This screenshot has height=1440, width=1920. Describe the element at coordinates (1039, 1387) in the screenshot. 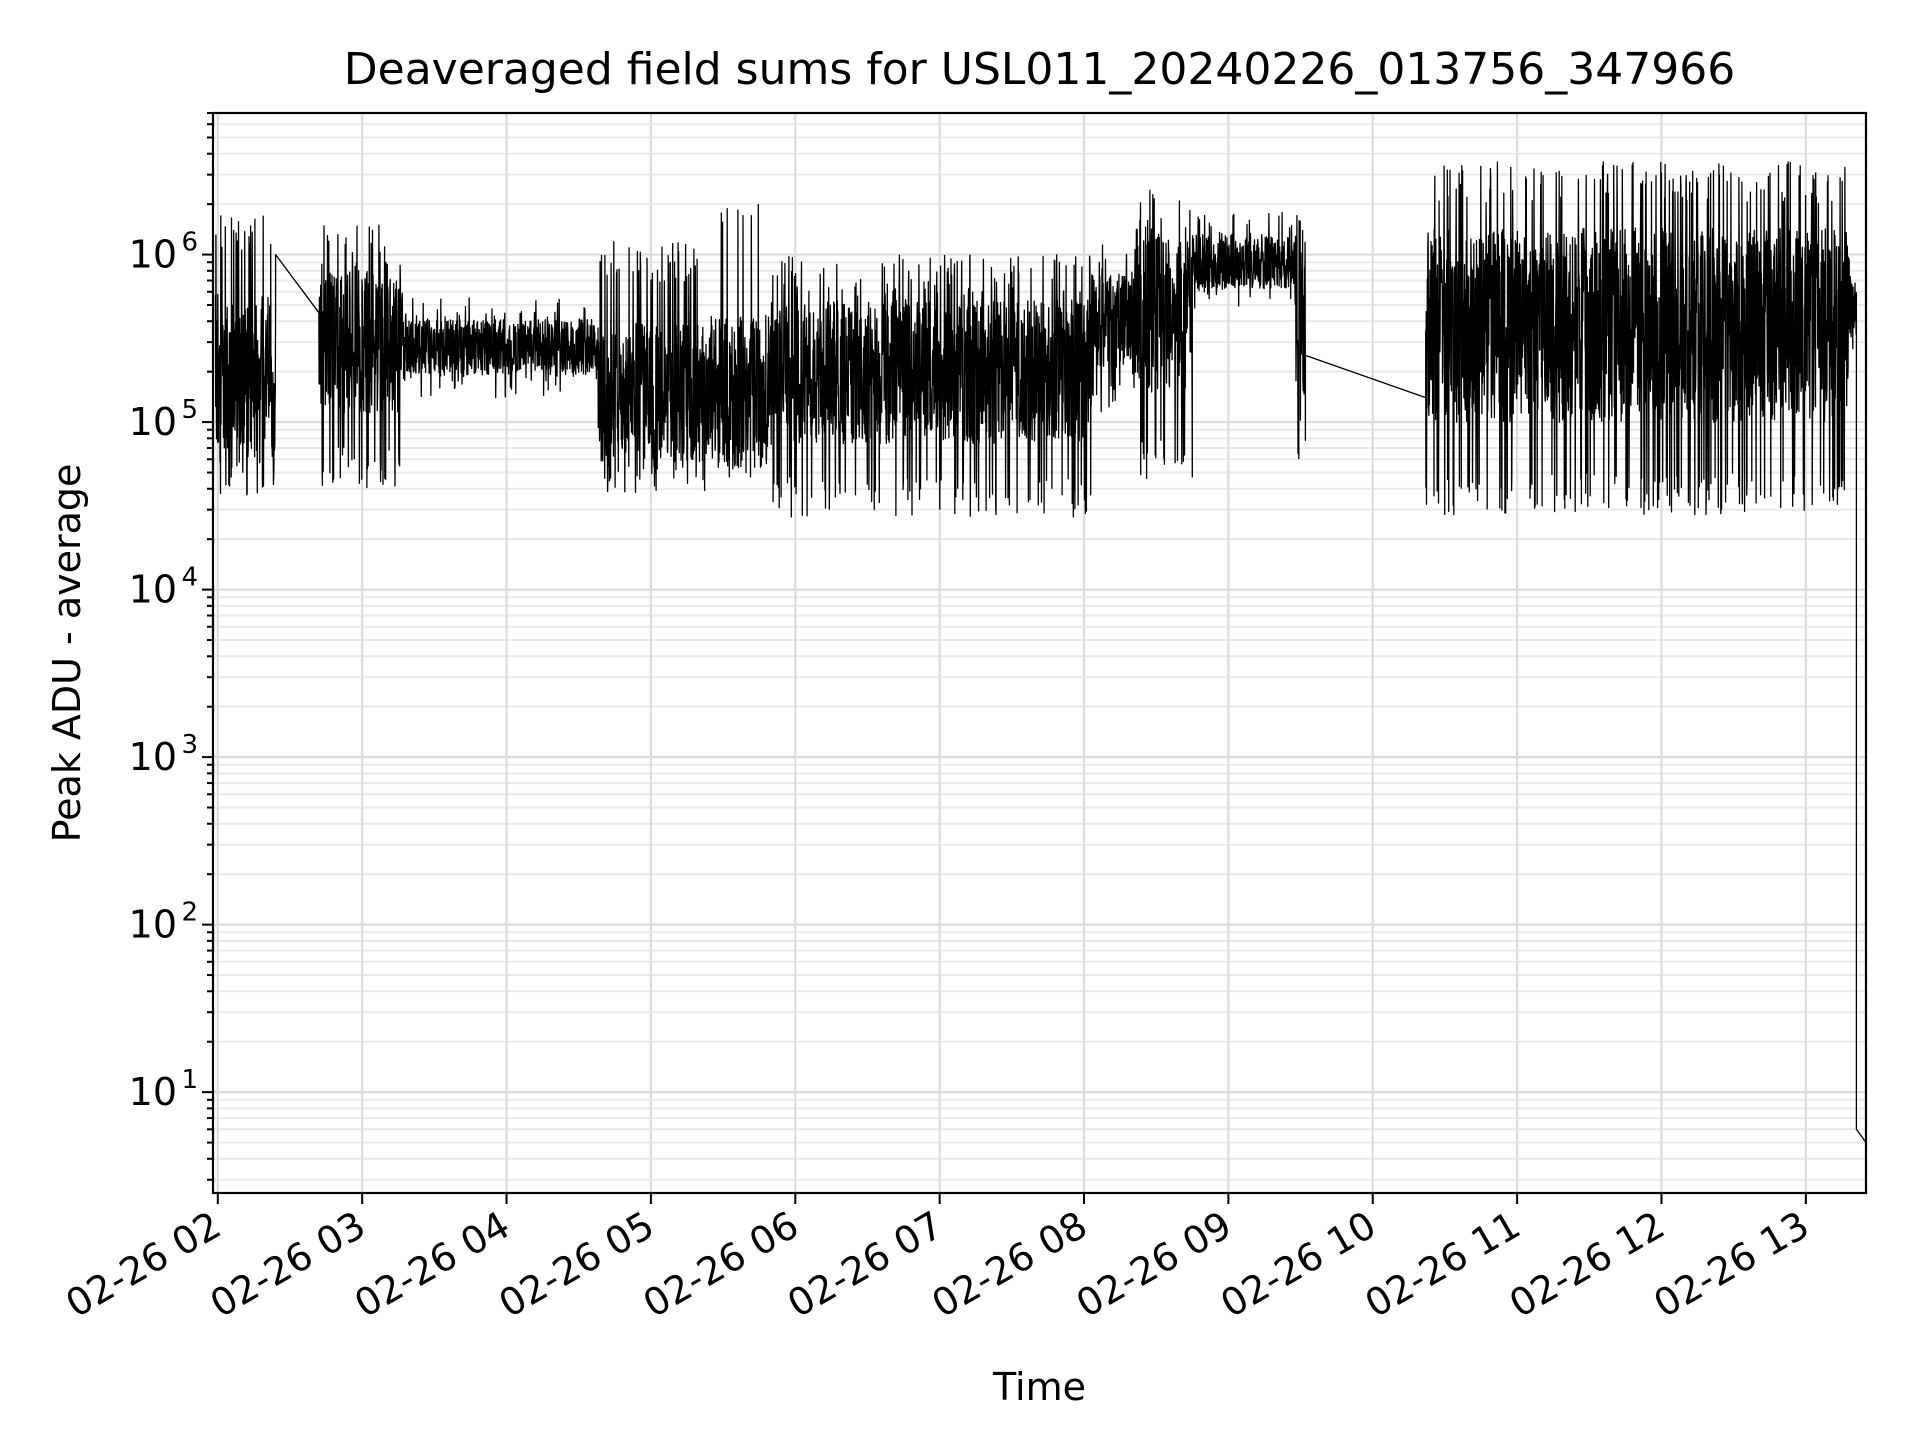

I see `x-axis-label: Time` at that location.